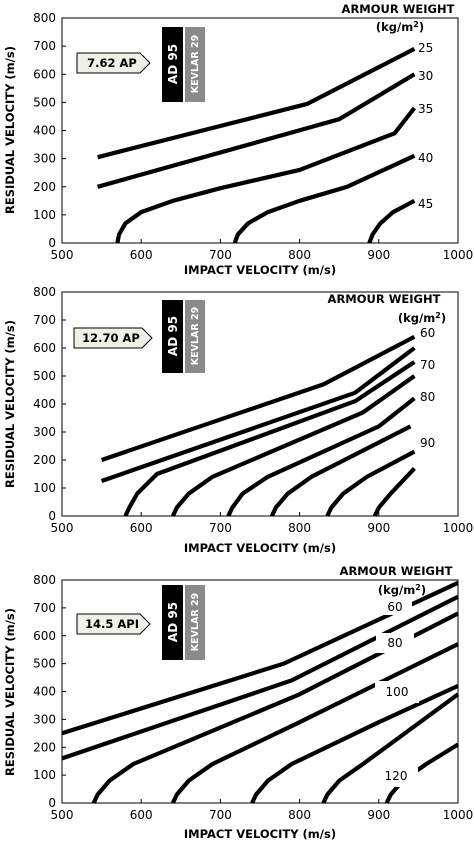 The height and width of the screenshot is (845, 474). I want to click on weight-label: 45, so click(425, 204).